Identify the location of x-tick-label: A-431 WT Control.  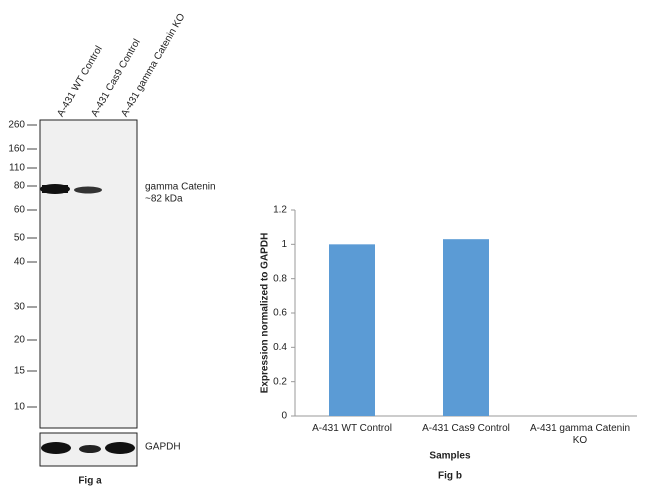
(352, 428).